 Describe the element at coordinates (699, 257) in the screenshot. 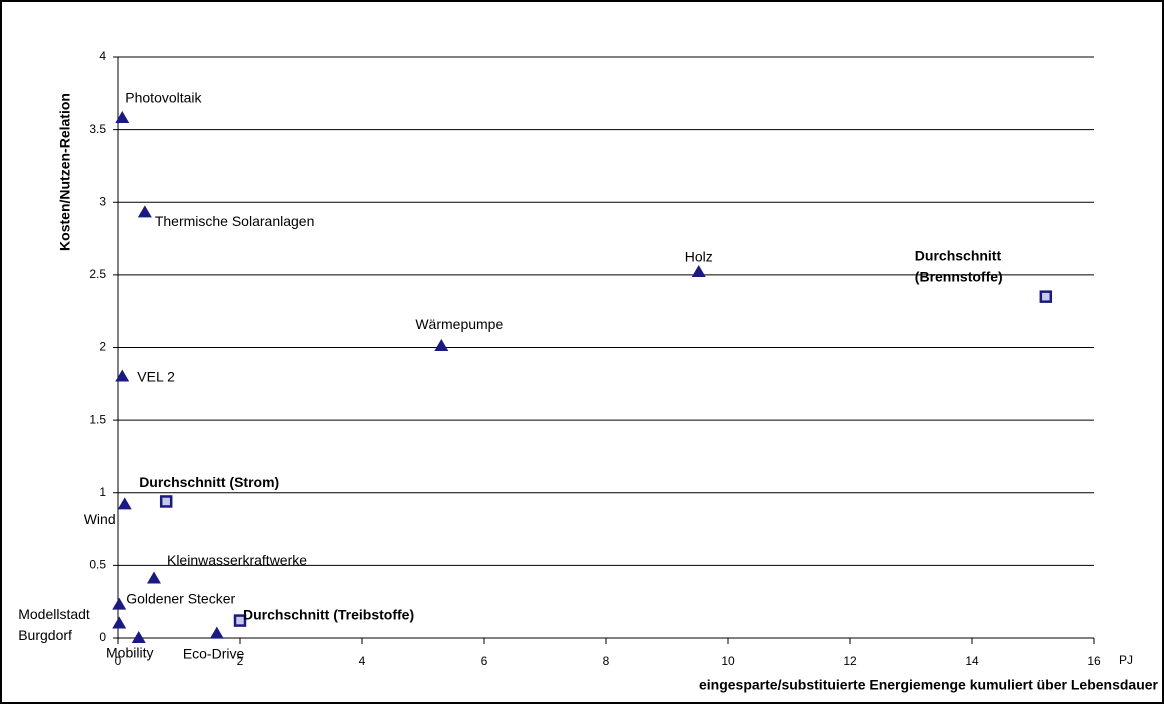

I see `point-label: Holz` at that location.